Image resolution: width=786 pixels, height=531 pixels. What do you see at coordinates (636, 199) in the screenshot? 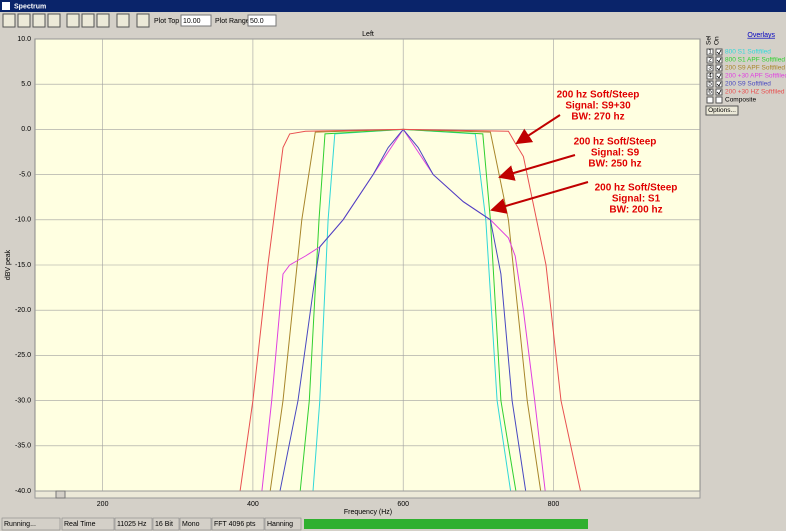
I see `annotation-text: Signal: S1` at bounding box center [636, 199].